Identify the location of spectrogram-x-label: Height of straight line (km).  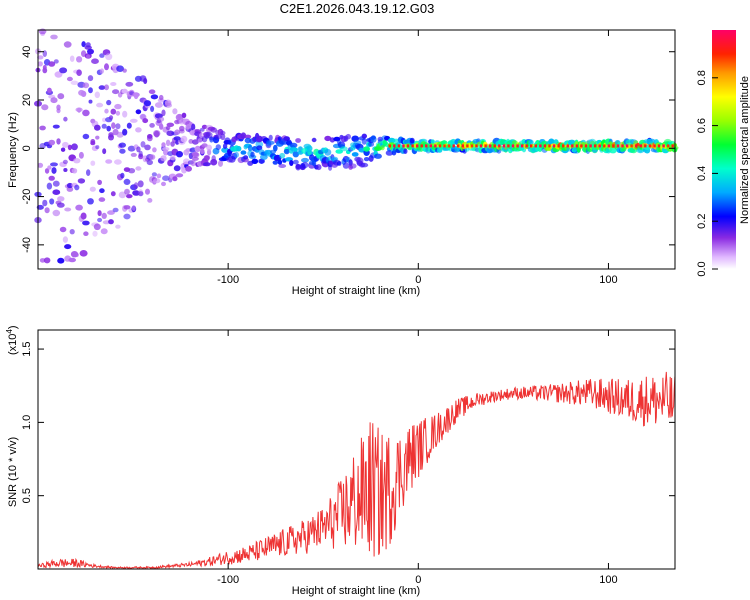
(356, 291).